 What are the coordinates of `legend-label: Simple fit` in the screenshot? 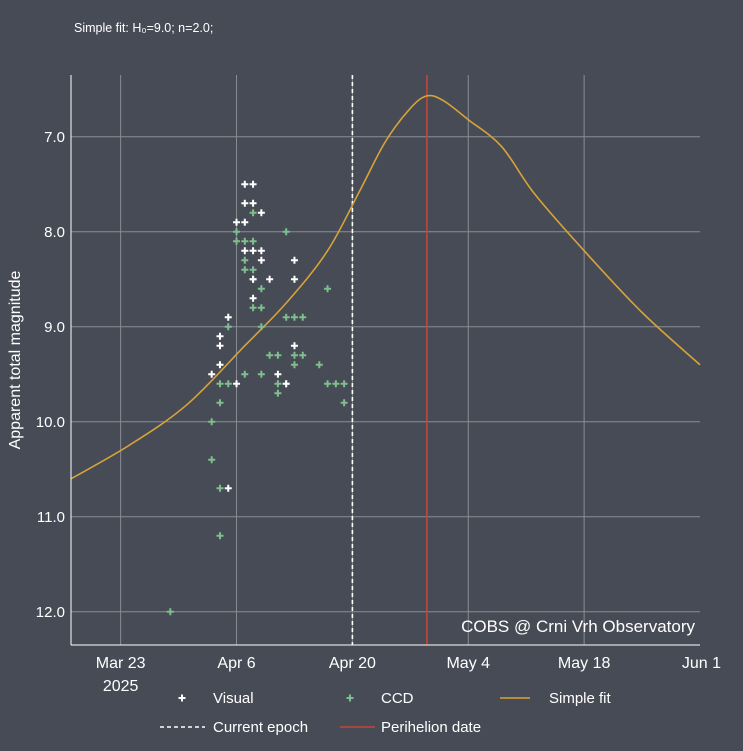 It's located at (580, 698).